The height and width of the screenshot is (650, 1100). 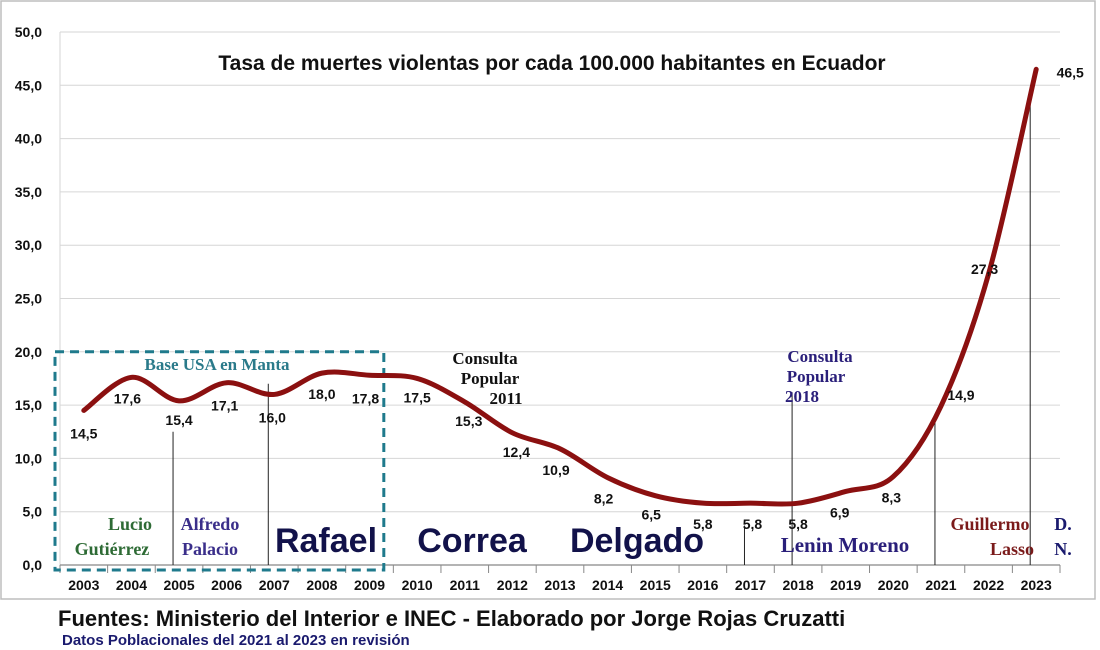 I want to click on x-tick-label: 2015, so click(x=655, y=585).